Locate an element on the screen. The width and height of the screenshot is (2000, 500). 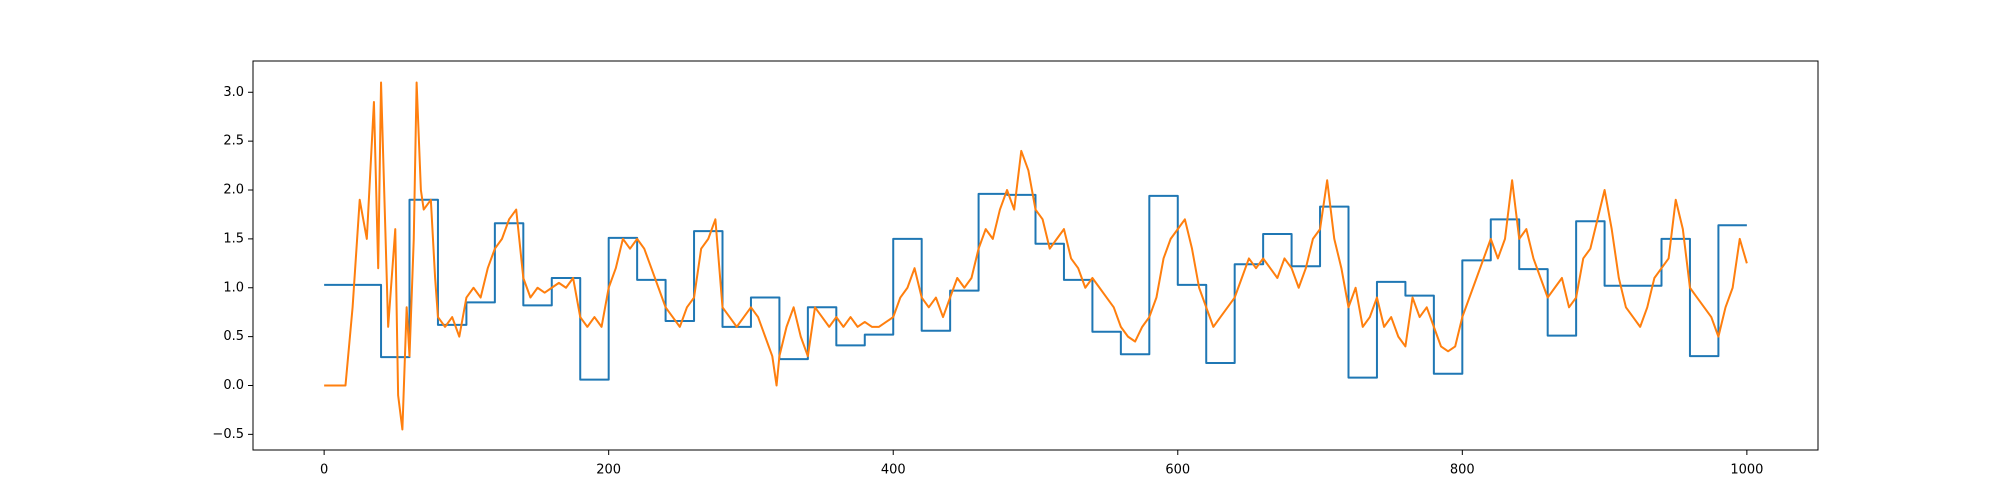
x-tick-label: 1000 is located at coordinates (1746, 470).